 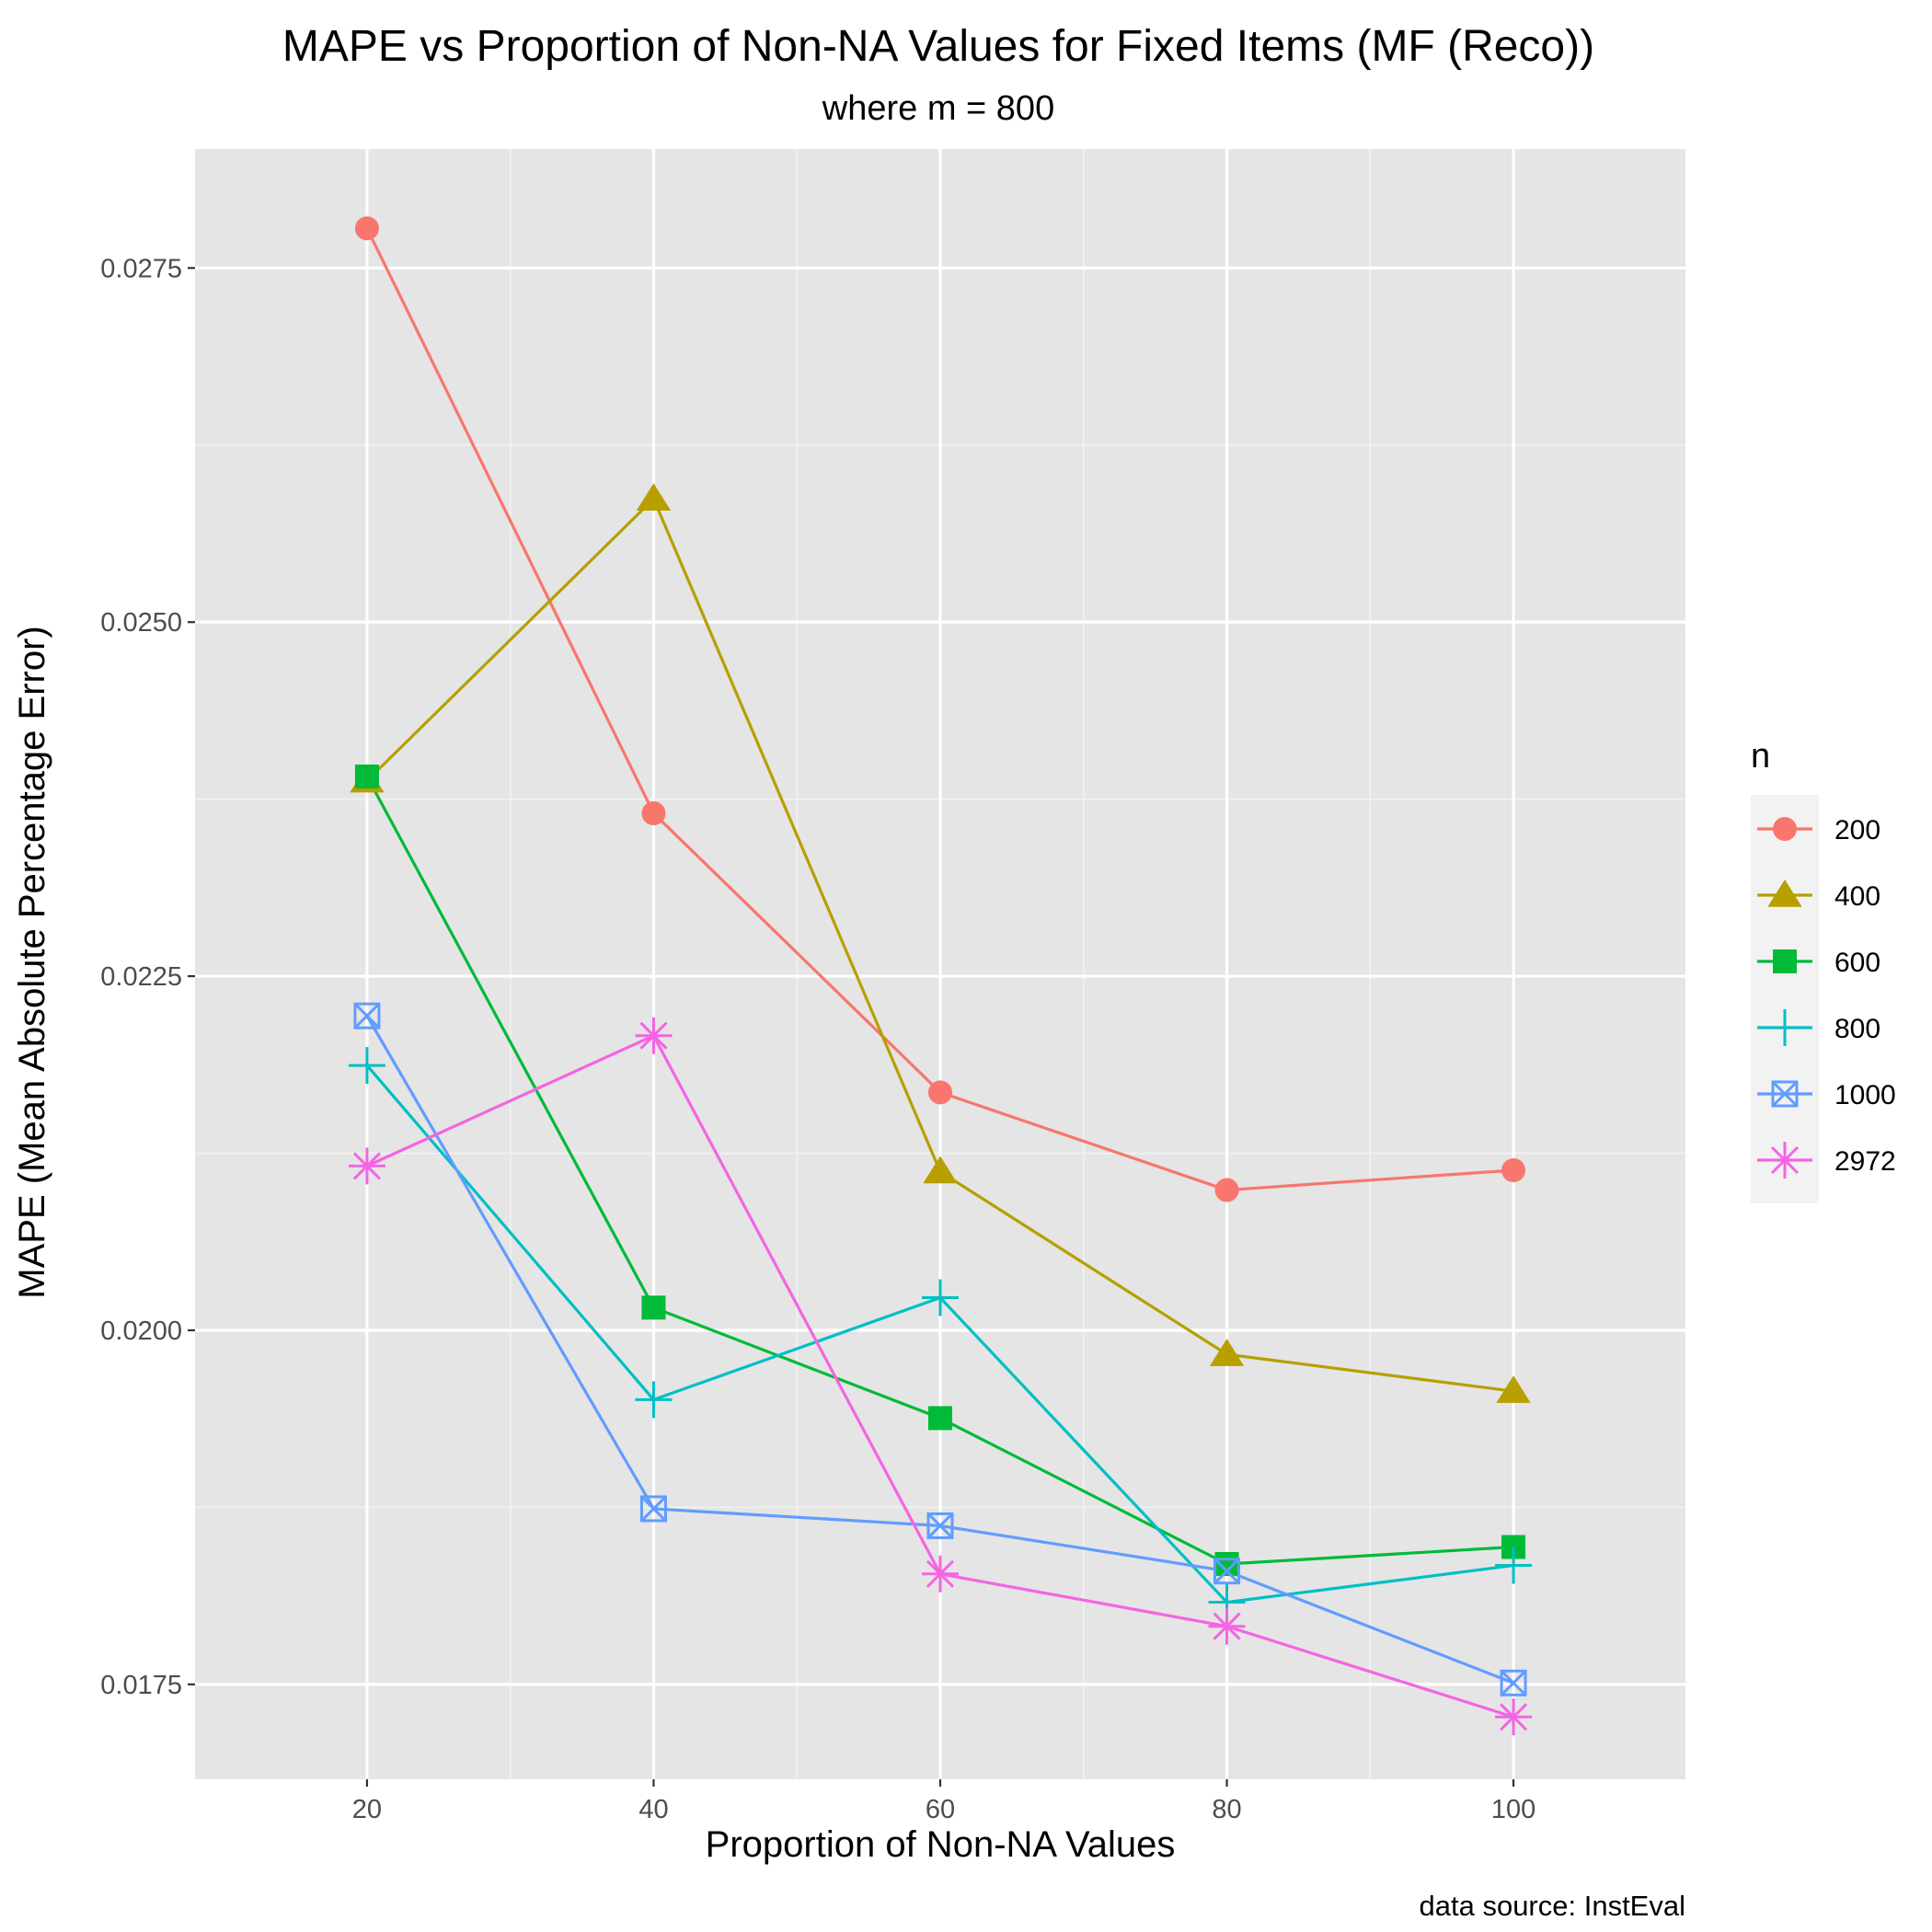 What do you see at coordinates (32, 962) in the screenshot?
I see `y-axis-title: MAPE (Mean Absolute Percentage Error)` at bounding box center [32, 962].